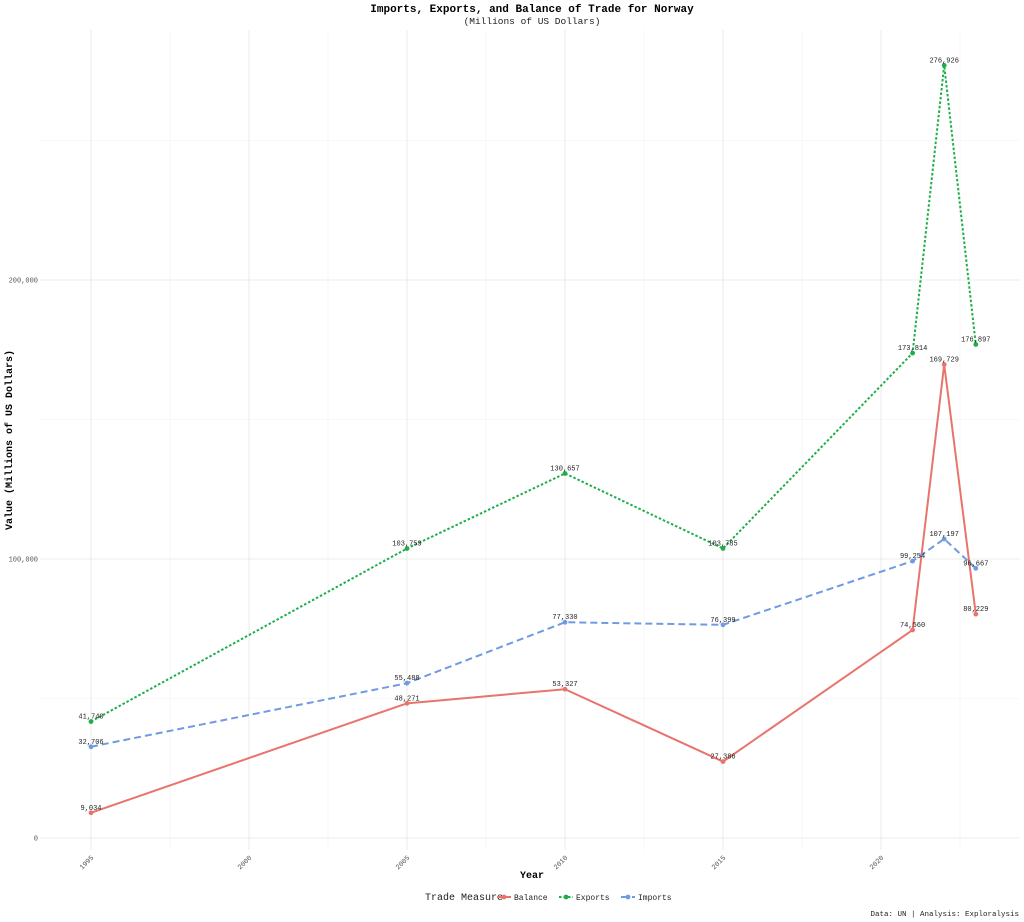  Describe the element at coordinates (532, 876) in the screenshot. I see `x-axis-label: Year` at that location.